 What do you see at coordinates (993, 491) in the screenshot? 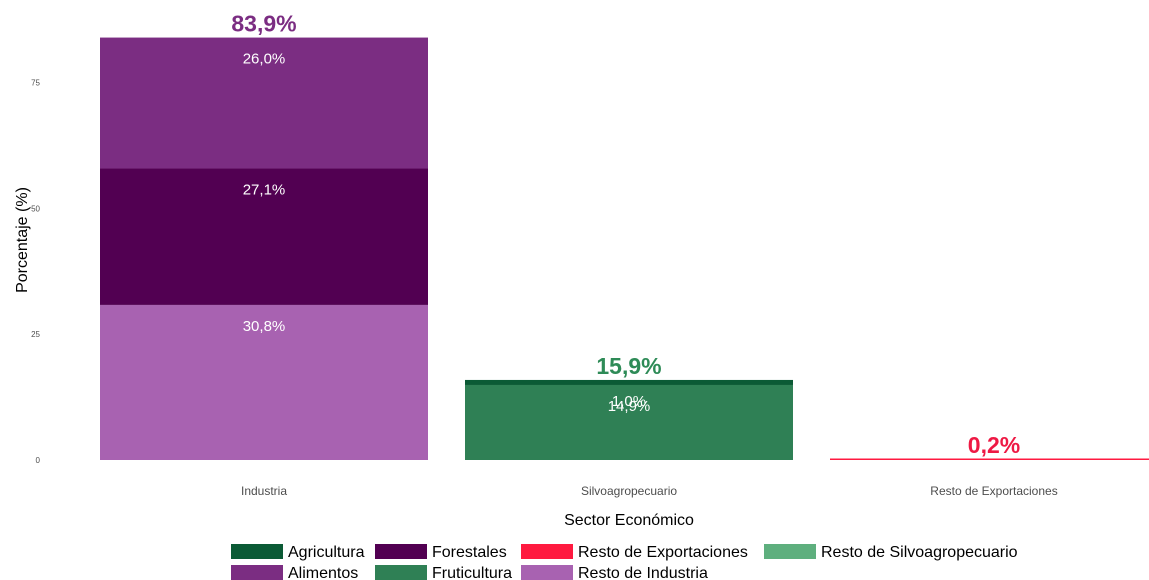
I see `x-tick-label: Resto de Exportaciones` at bounding box center [993, 491].